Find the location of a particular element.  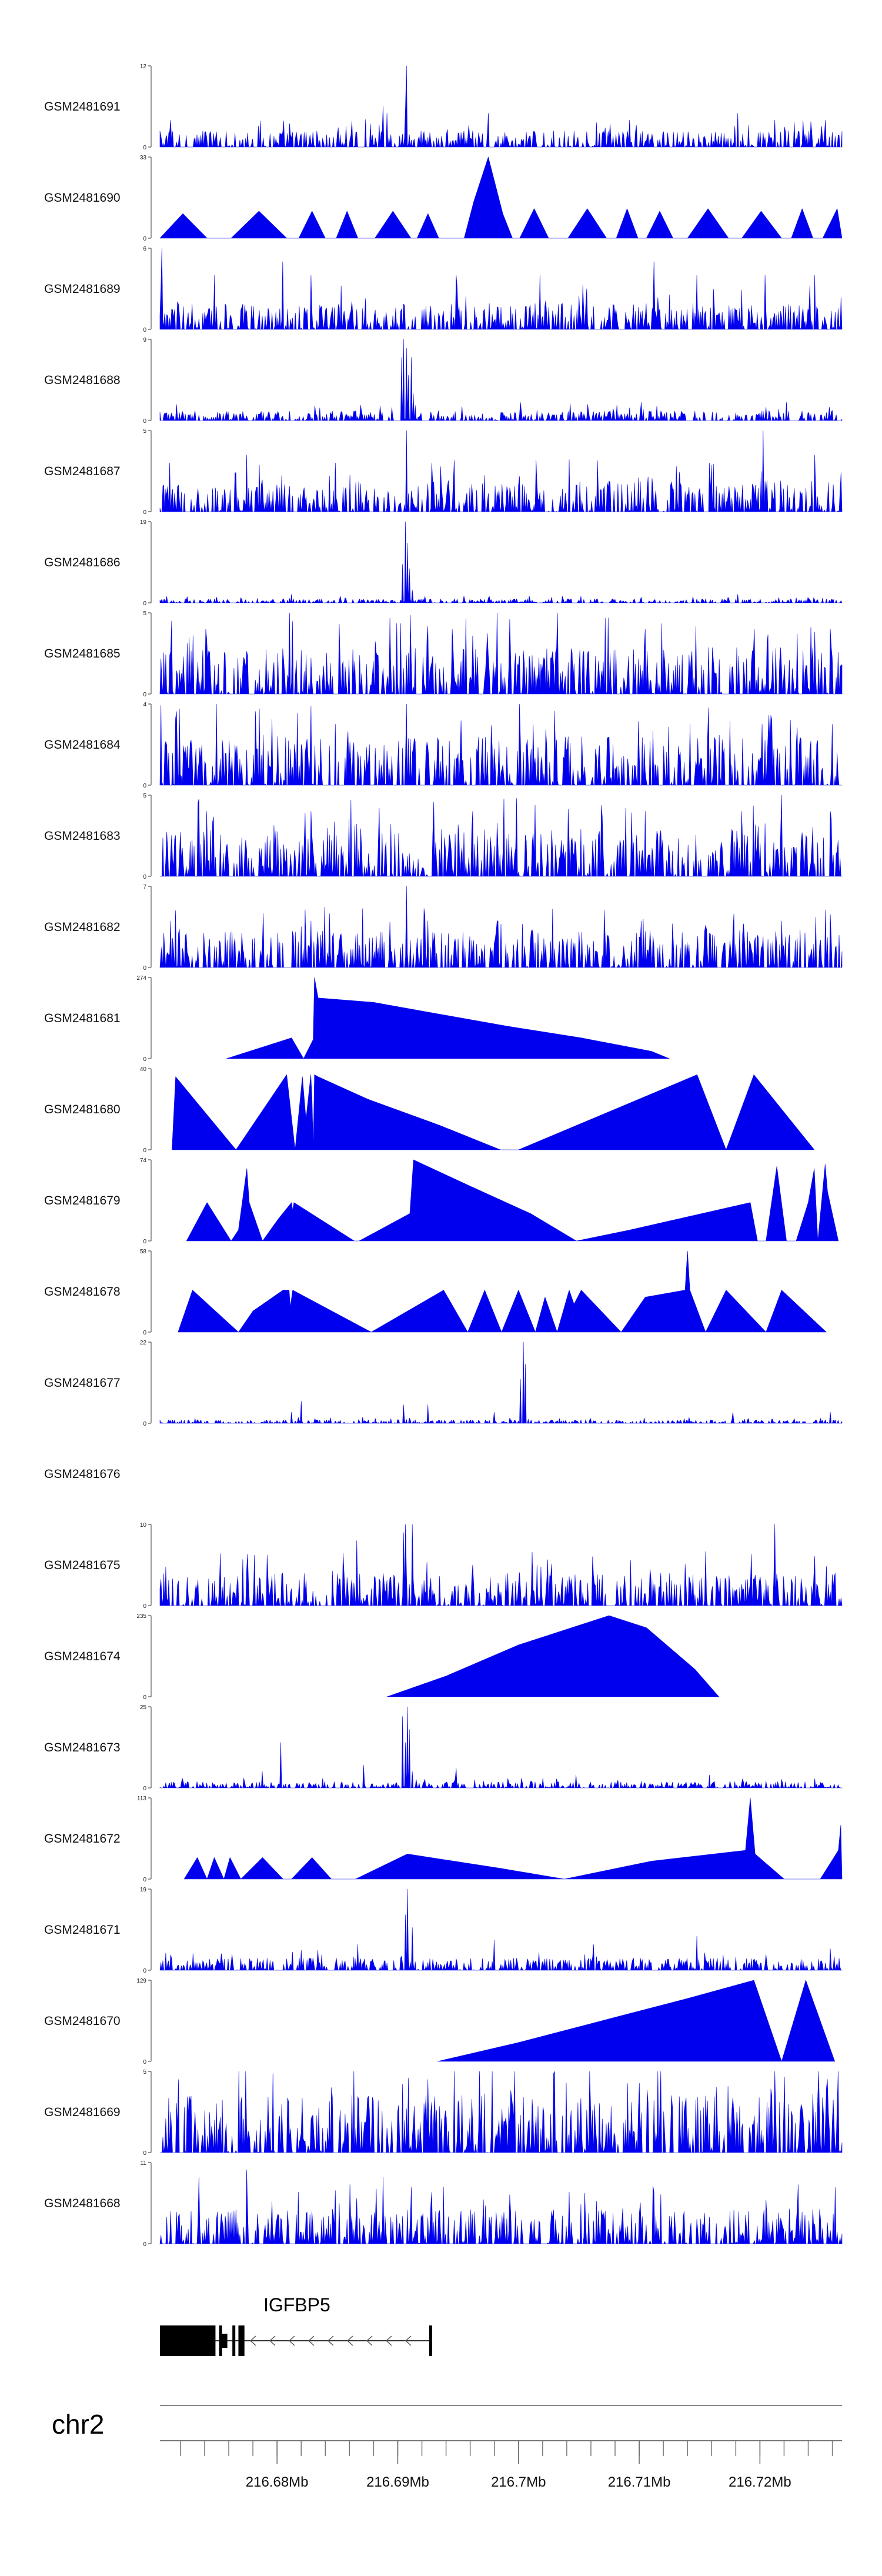

sample-label: GSM2481681 is located at coordinates (82, 1018).